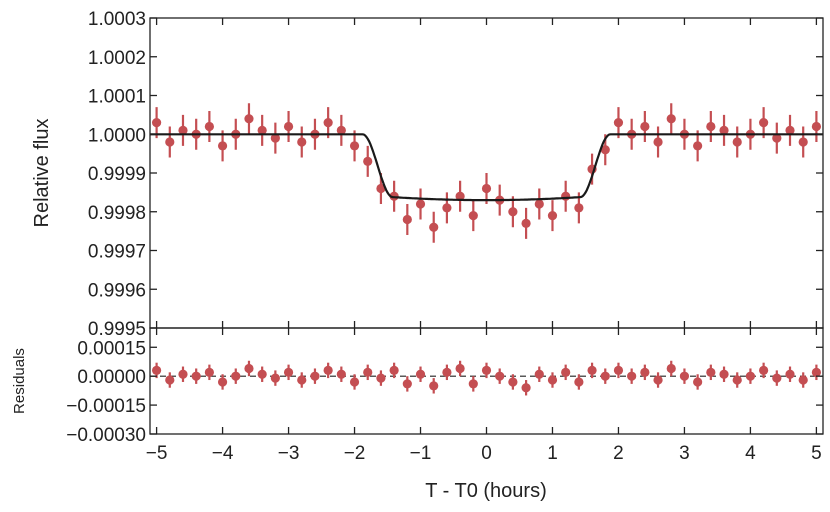 The height and width of the screenshot is (512, 830). Describe the element at coordinates (117, 329) in the screenshot. I see `main-ytick-label: 0.9995` at that location.